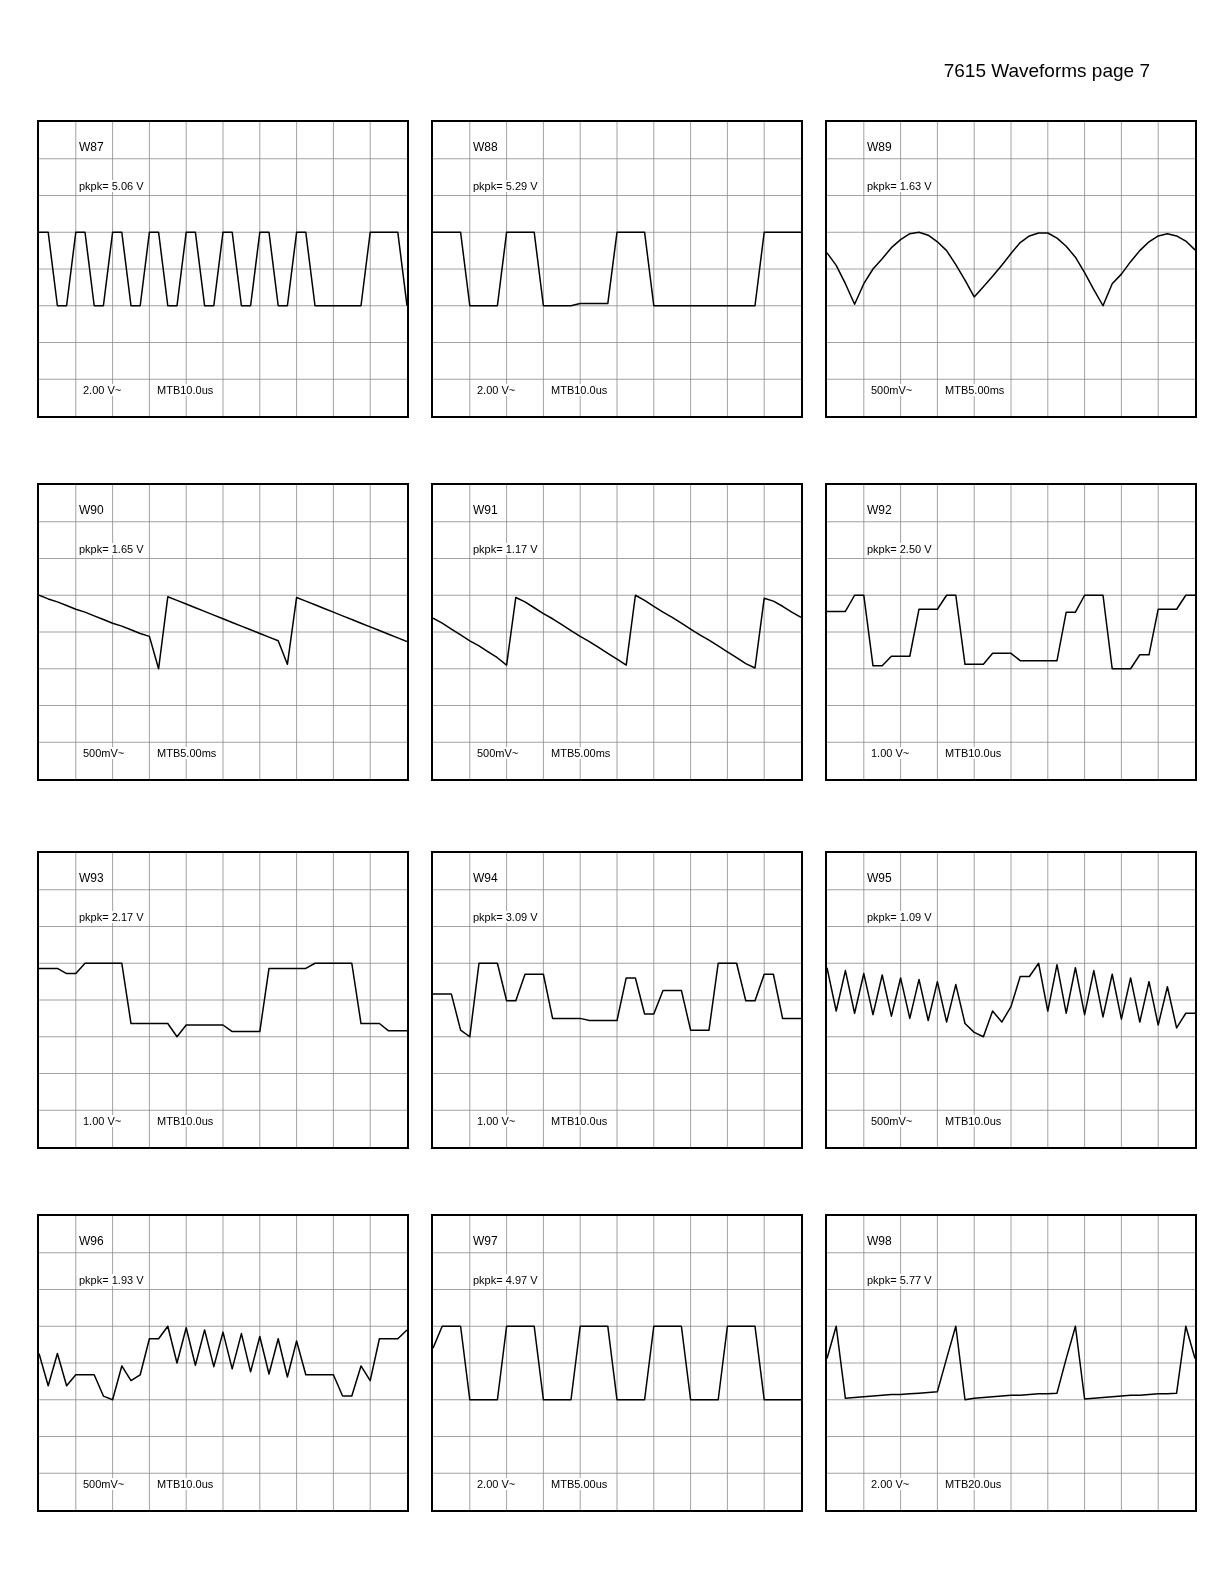 This screenshot has height=1584, width=1224. What do you see at coordinates (879, 878) in the screenshot?
I see `chart-title: W95` at bounding box center [879, 878].